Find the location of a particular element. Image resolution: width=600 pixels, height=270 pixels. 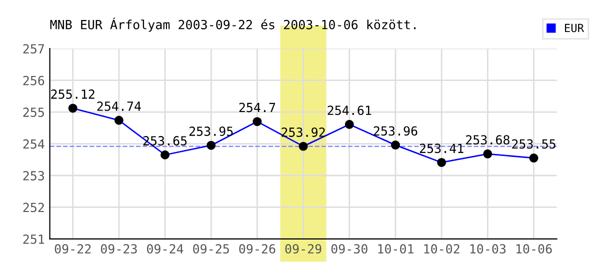

x-tick-label: 09-30 is located at coordinates (349, 249).